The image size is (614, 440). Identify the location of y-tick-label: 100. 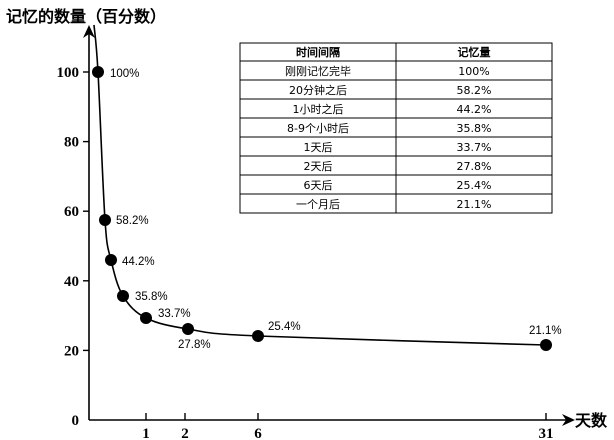
(68, 73).